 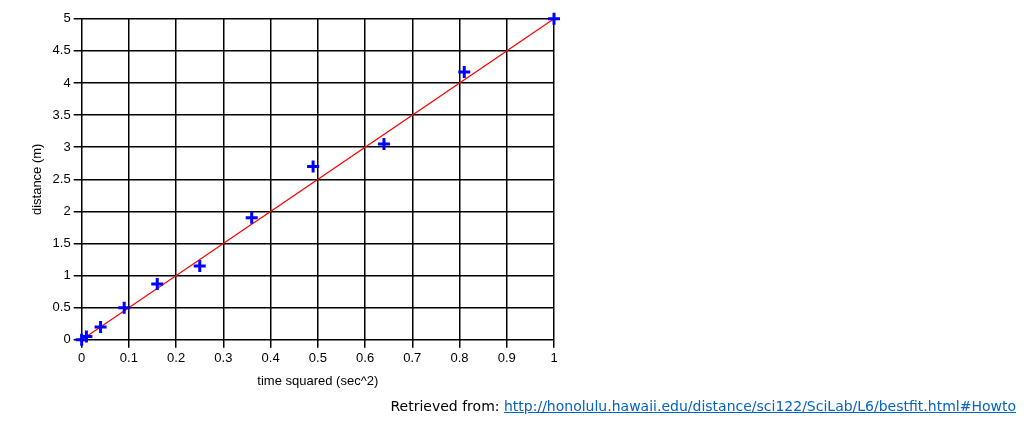 I want to click on y-tick-label: 2, so click(x=67, y=210).